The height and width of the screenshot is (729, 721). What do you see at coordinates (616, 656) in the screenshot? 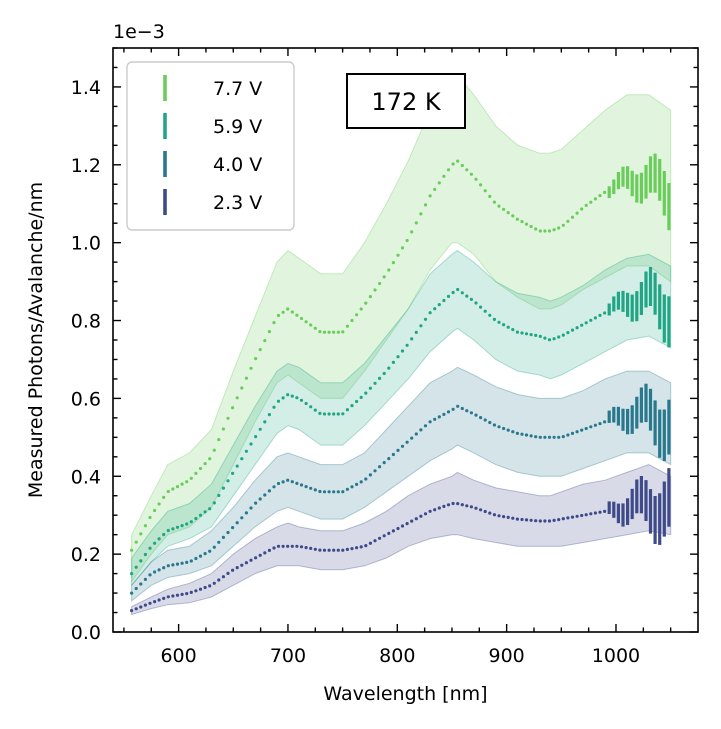
I see `x-tick-label: 1000` at bounding box center [616, 656].